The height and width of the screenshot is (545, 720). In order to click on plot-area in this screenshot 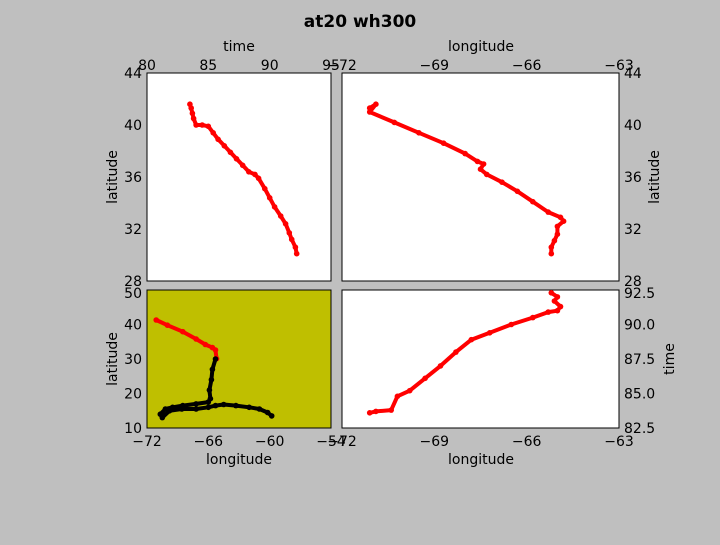, I will do `click(480, 359)`.